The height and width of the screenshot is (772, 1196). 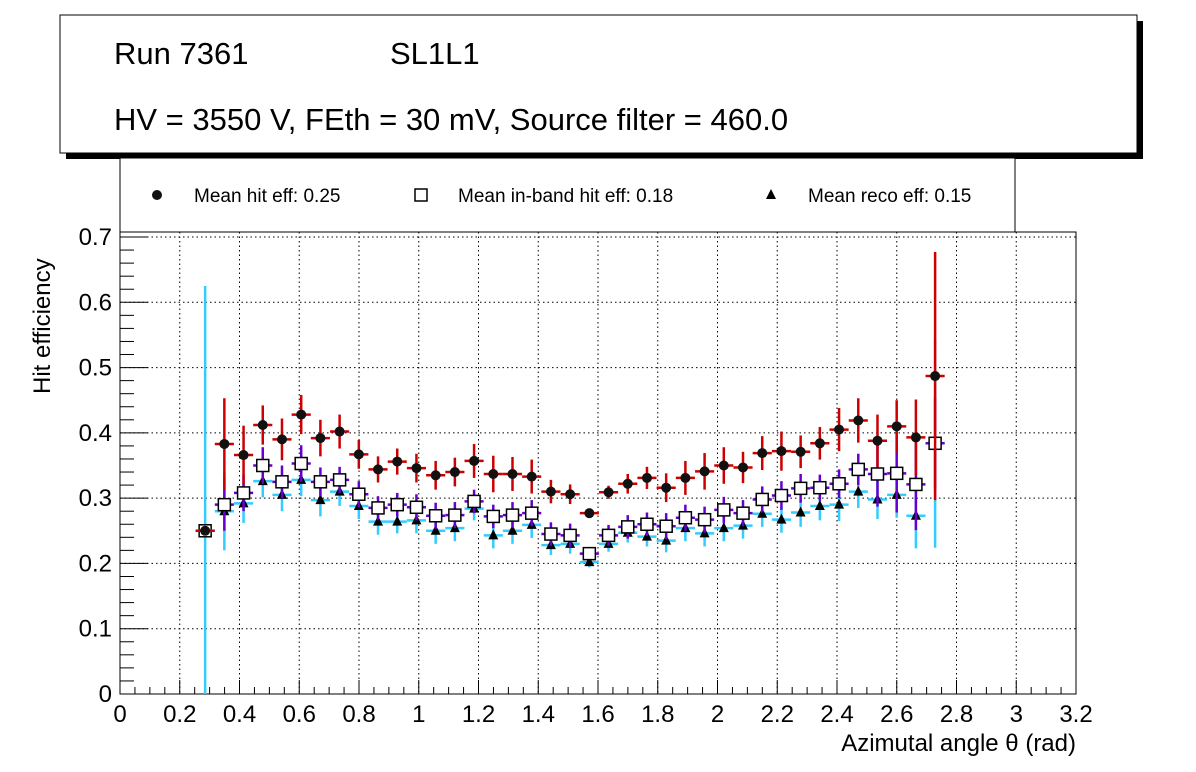 I want to click on legend-label: Mean in-band hit eff: 0.18, so click(x=565, y=196).